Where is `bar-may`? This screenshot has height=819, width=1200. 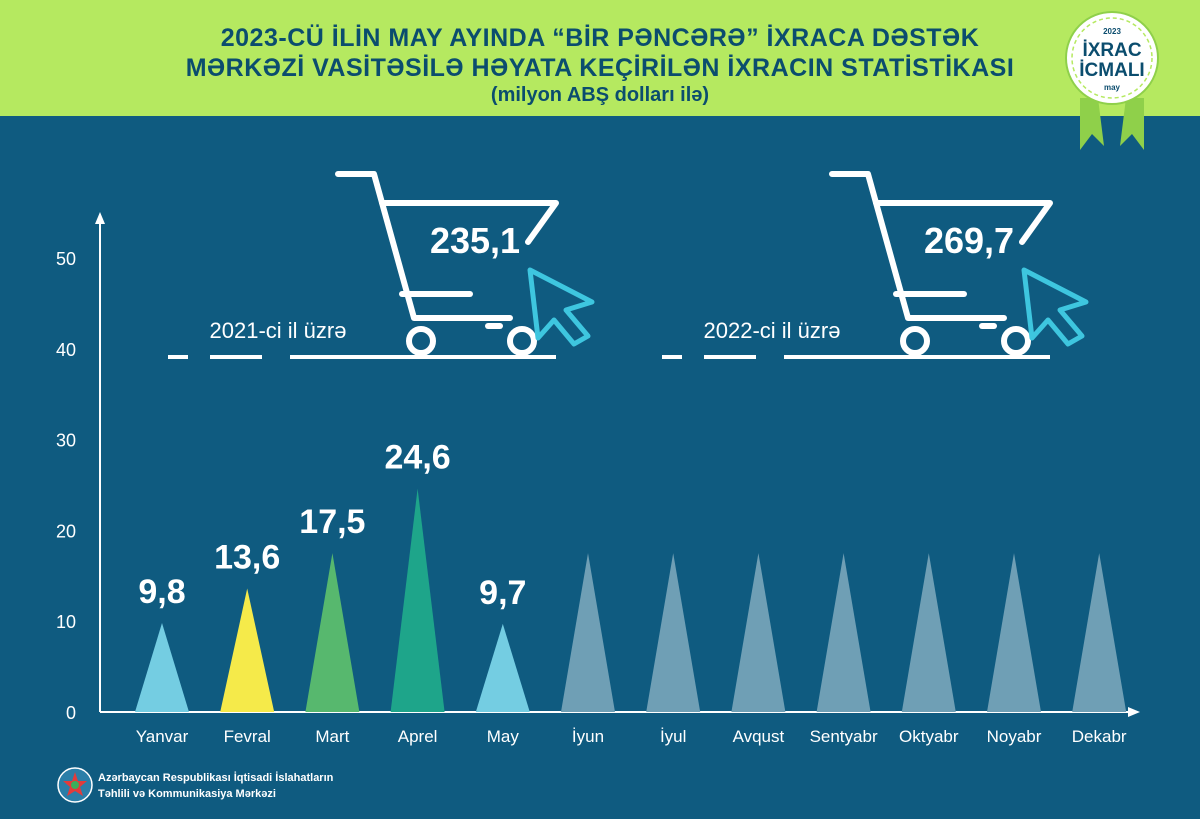
bar-may is located at coordinates (502, 667).